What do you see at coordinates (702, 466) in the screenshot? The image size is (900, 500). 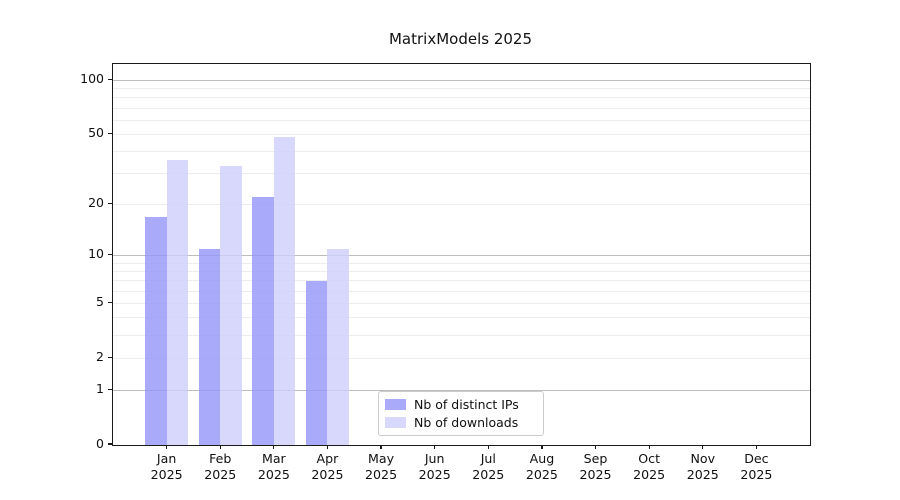 I see `x-tick-label: Nov 2025` at bounding box center [702, 466].